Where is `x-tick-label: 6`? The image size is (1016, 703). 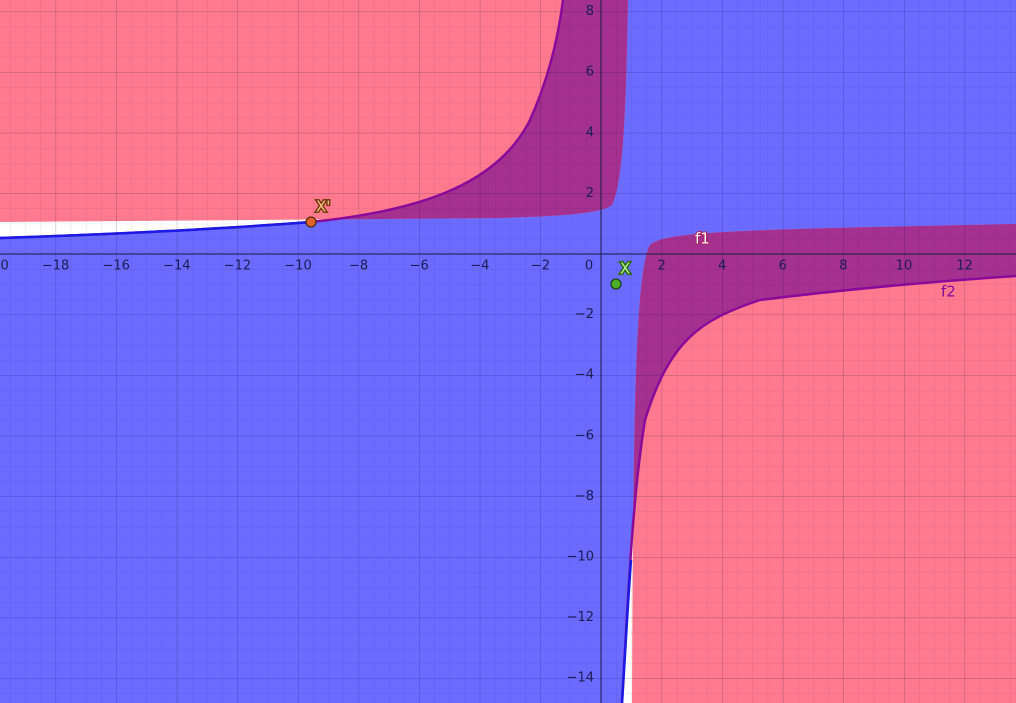 x-tick-label: 6 is located at coordinates (783, 266).